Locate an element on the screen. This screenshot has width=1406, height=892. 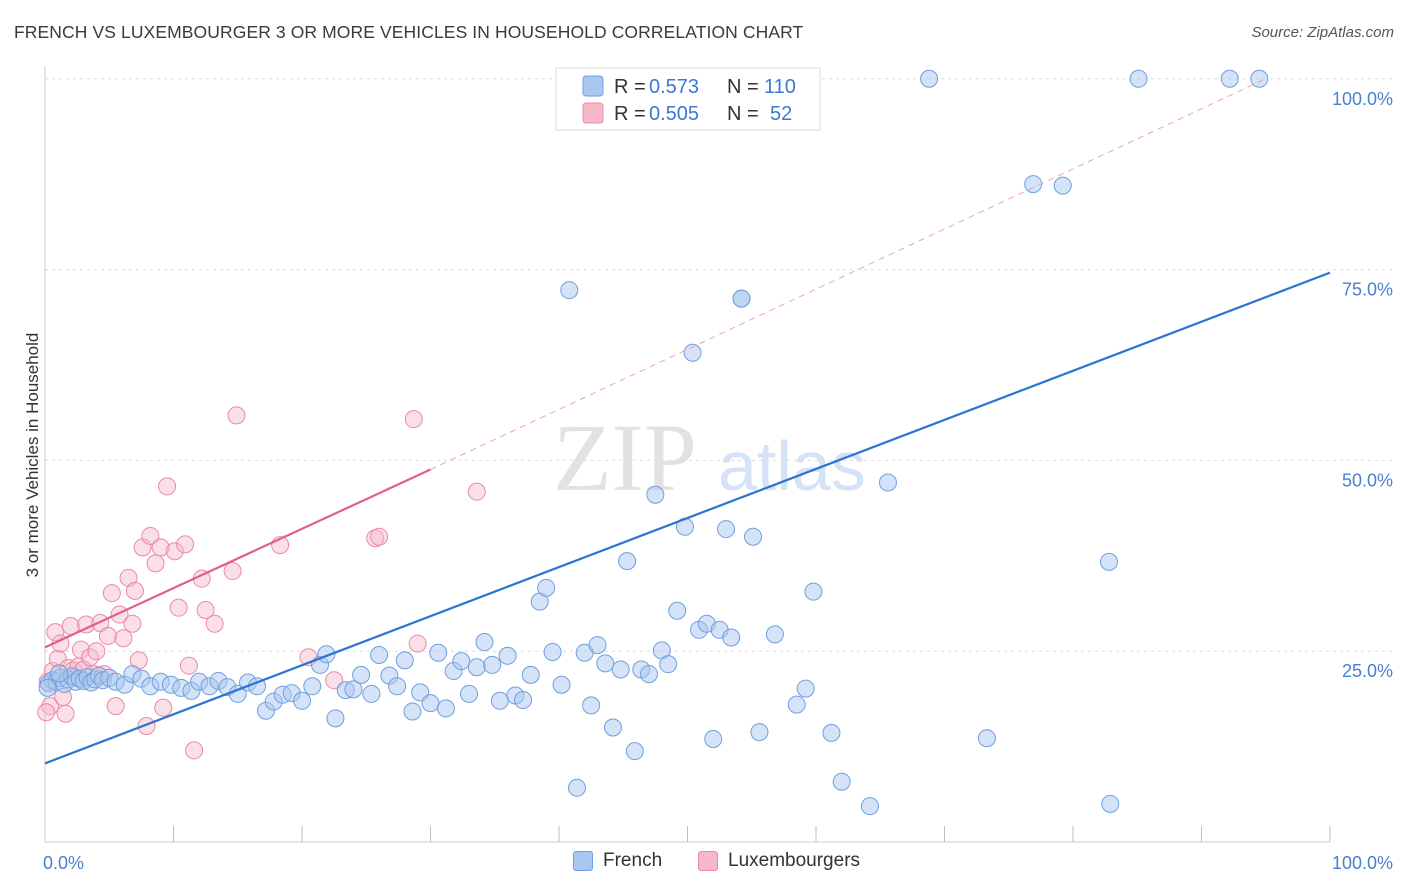
y-tick-label: 75.0% is located at coordinates (1367, 290).